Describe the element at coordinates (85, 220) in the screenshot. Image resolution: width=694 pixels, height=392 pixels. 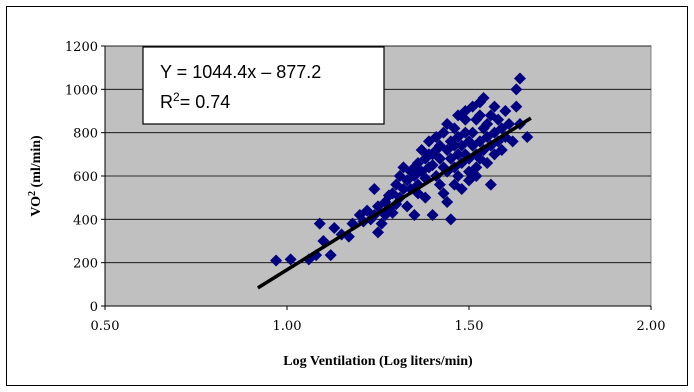
I see `y-tick-label: 400` at that location.